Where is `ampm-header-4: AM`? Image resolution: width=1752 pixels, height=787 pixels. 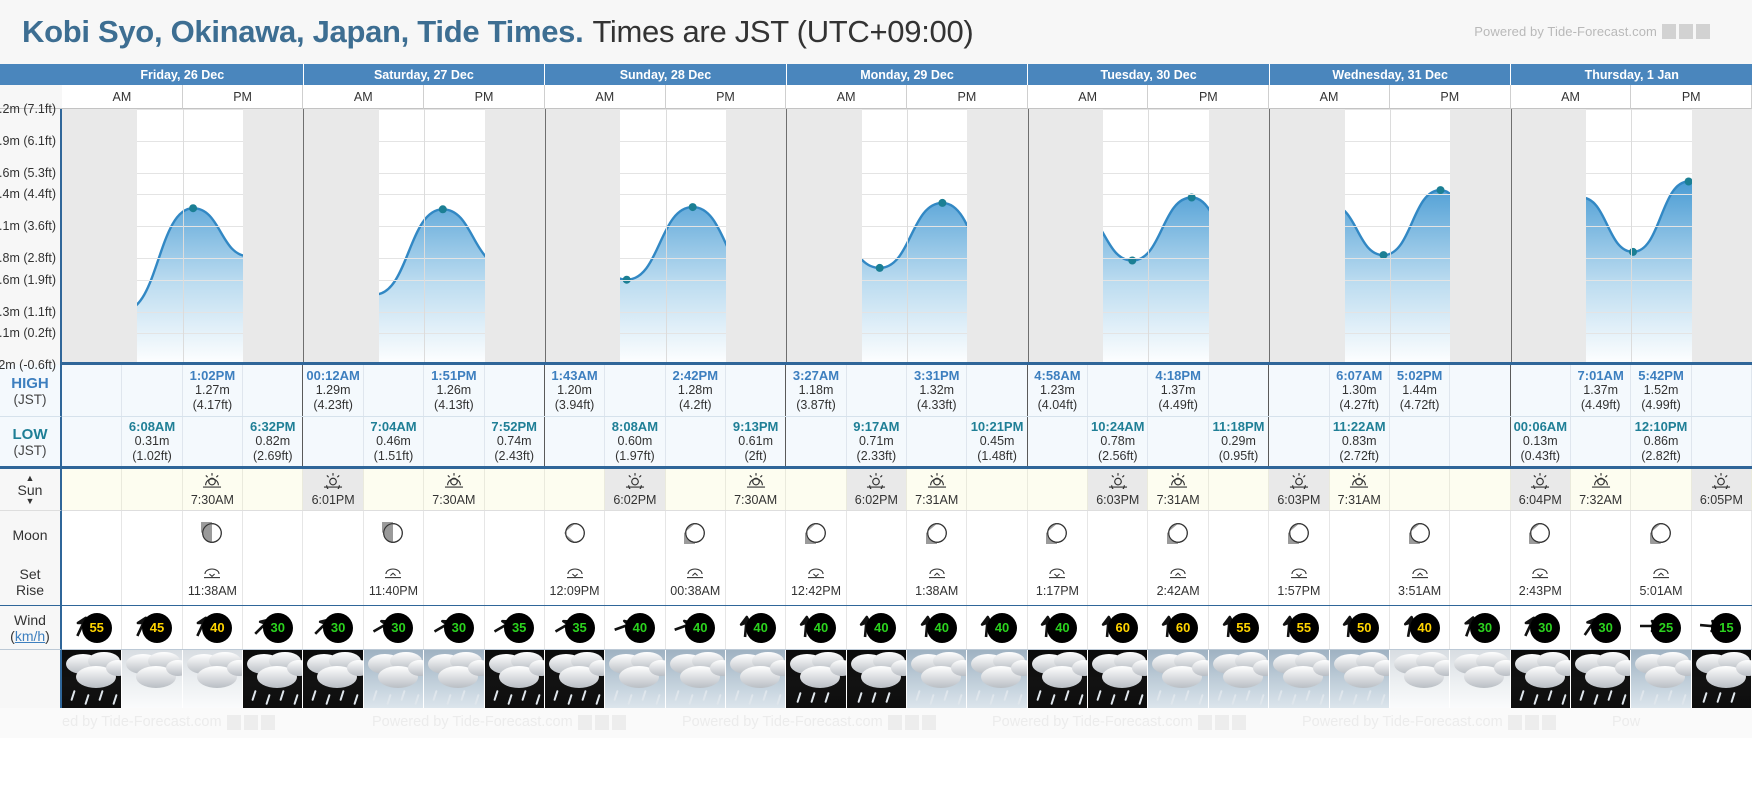
ampm-header-4: AM is located at coordinates (605, 97).